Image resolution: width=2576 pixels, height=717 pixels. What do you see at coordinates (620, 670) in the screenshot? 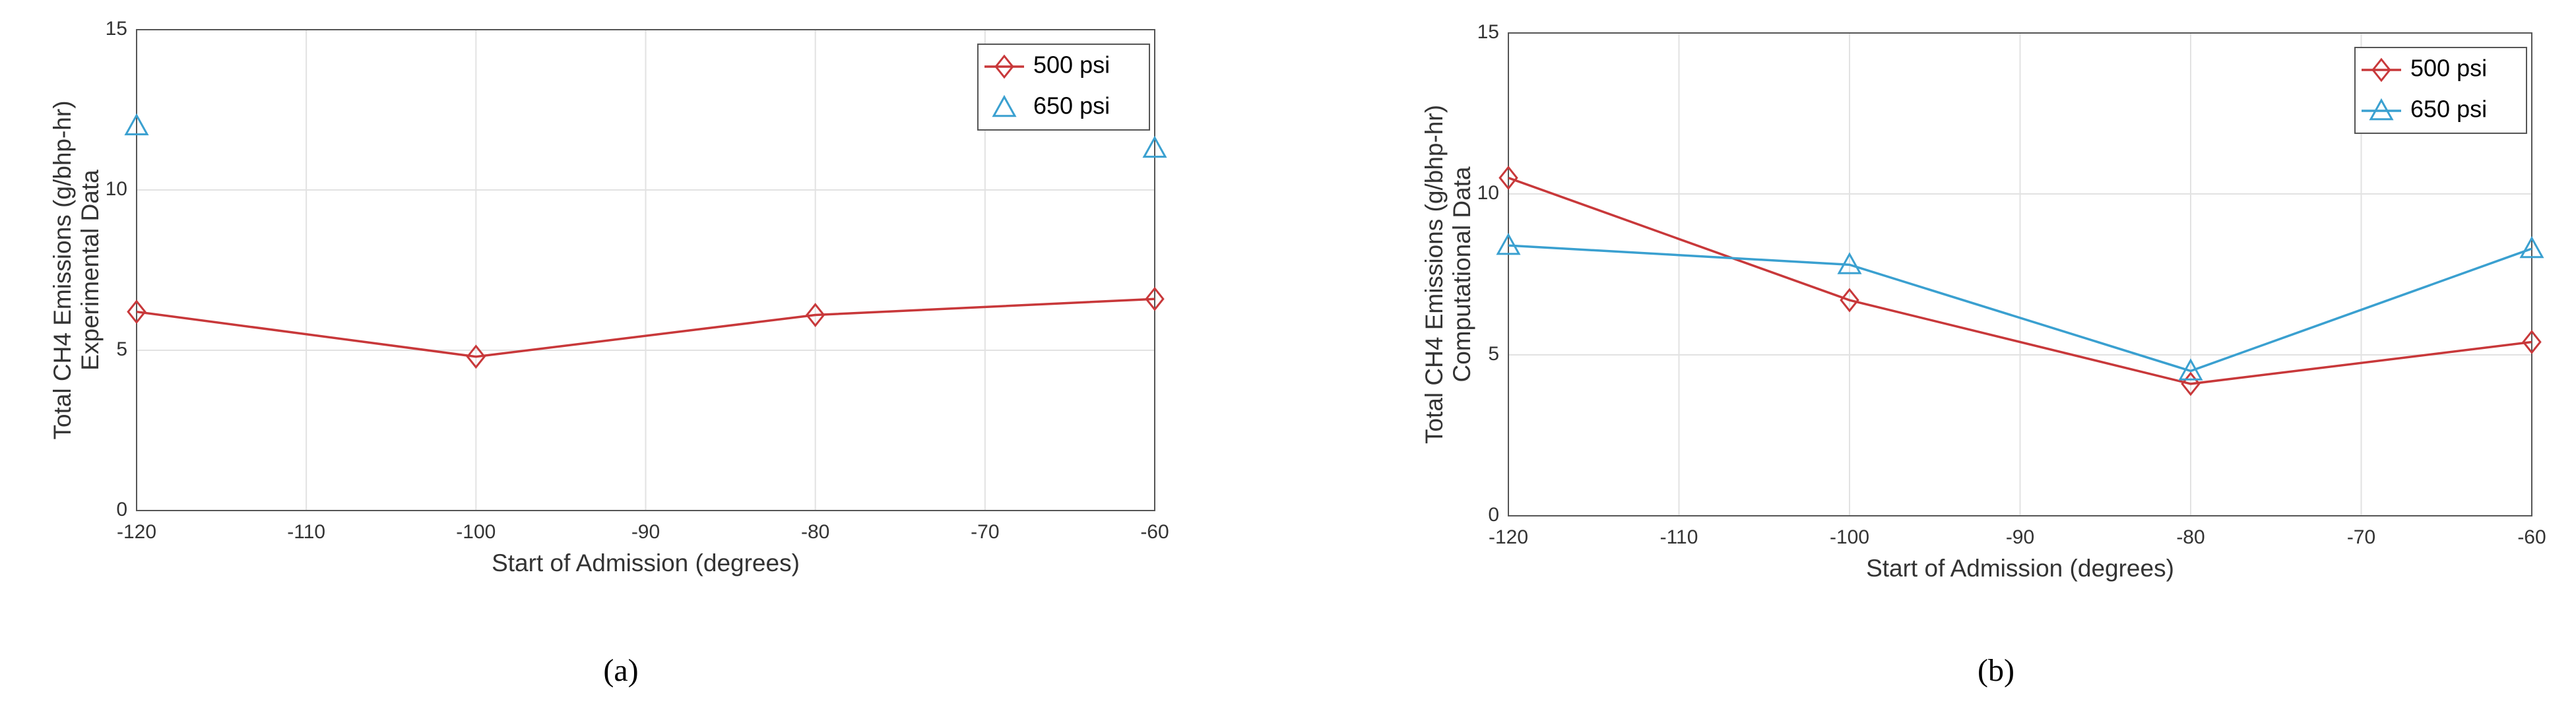
I see `caption: (a)` at bounding box center [620, 670].